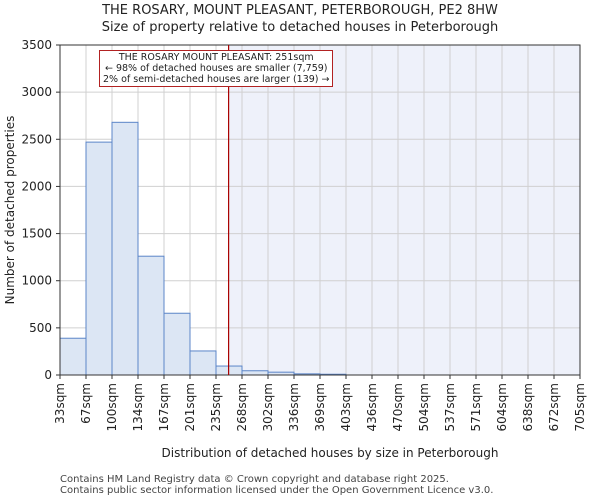 The image size is (600, 500). Describe the element at coordinates (36, 45) in the screenshot. I see `y-tick-label: 3500` at that location.